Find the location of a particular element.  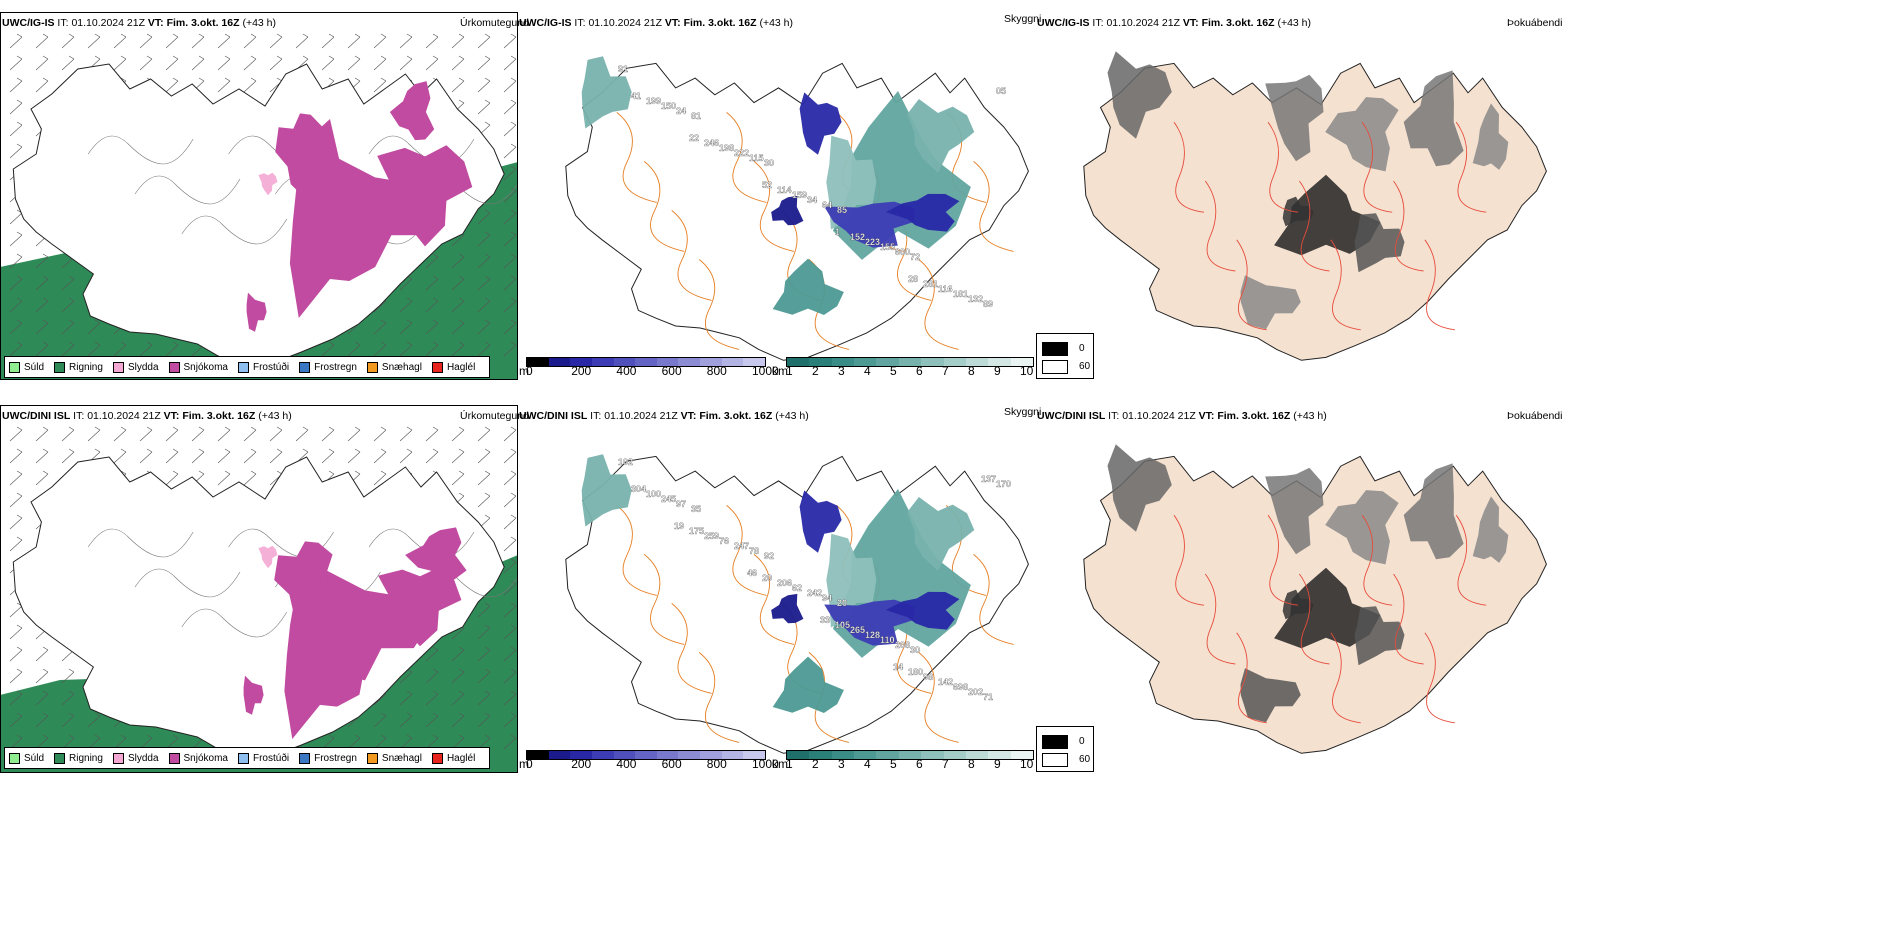

cloud-base-label: 206 is located at coordinates (784, 583).